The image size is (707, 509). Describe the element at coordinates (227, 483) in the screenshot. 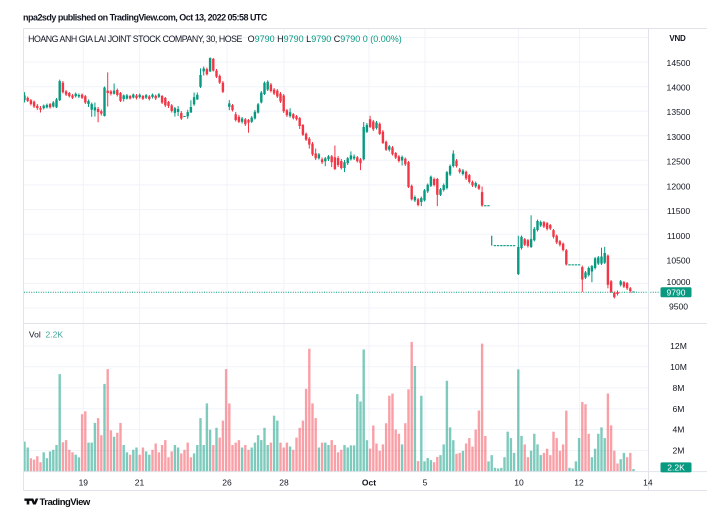

I see `svg-text: 26` at that location.